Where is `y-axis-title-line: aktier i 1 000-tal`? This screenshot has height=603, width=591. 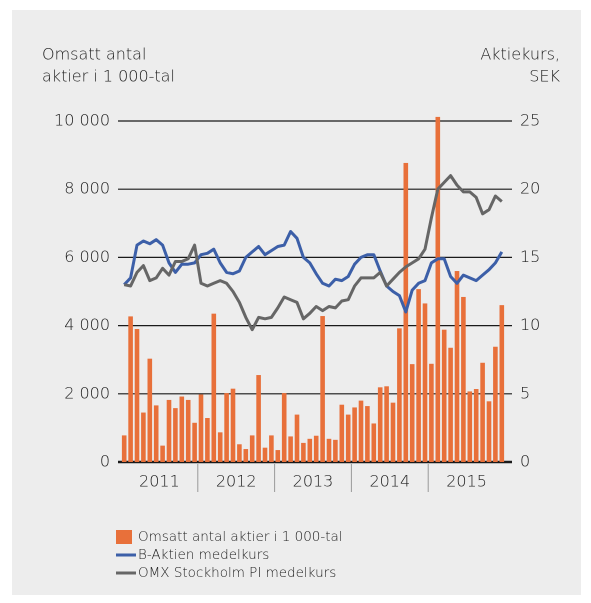 y-axis-title-line: aktier i 1 000-tal is located at coordinates (108, 76).